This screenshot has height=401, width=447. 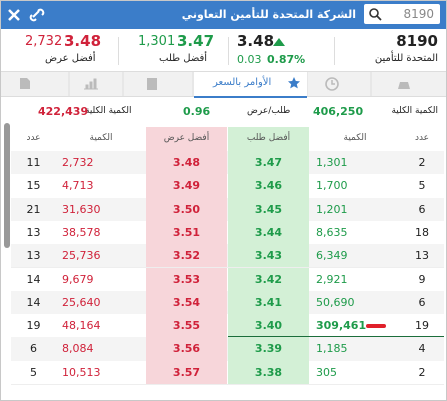 I want to click on star-icon, so click(x=294, y=83).